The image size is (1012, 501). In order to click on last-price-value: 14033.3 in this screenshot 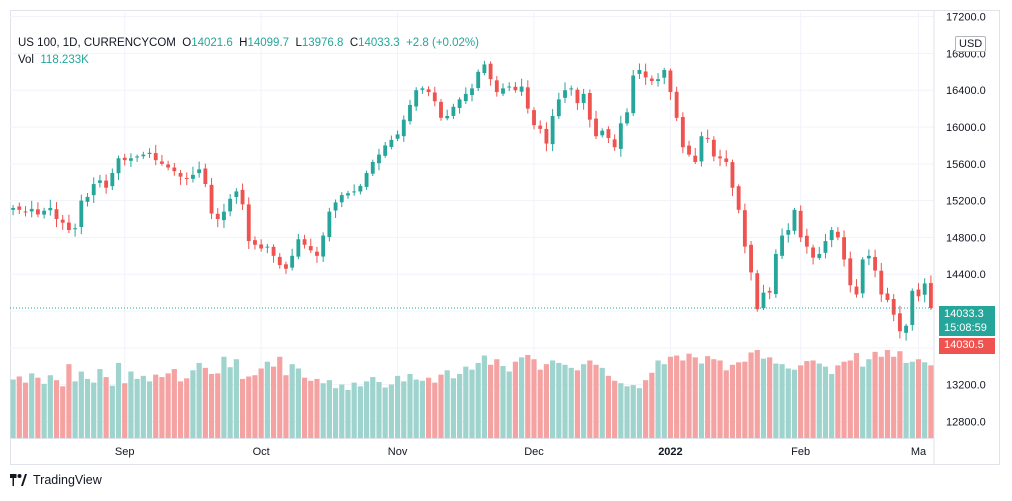, I will do `click(964, 314)`.